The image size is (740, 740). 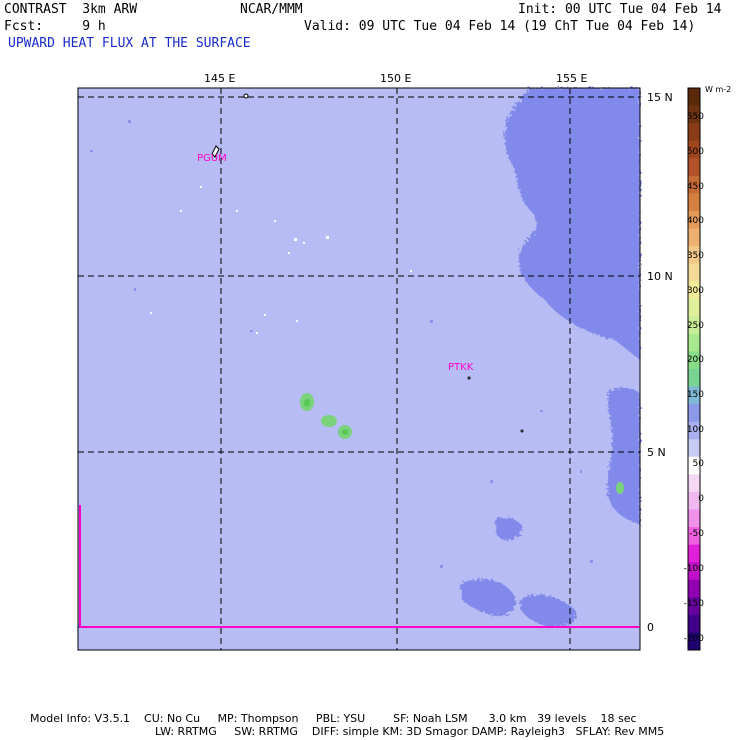 I want to click on colorbar-tick-label: 450, so click(x=695, y=187).